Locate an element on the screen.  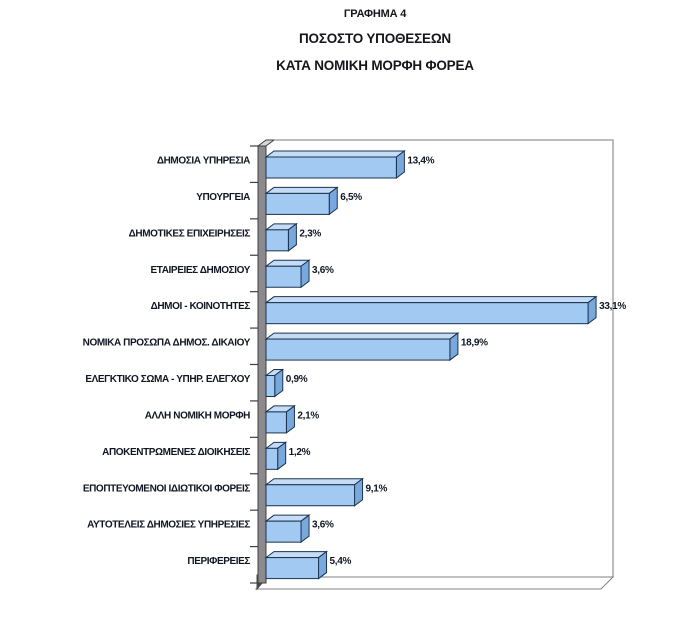
category-label: ΔΗΜΟΙ - ΚΟΙΝΟΤΗΤΕΣ is located at coordinates (201, 306).